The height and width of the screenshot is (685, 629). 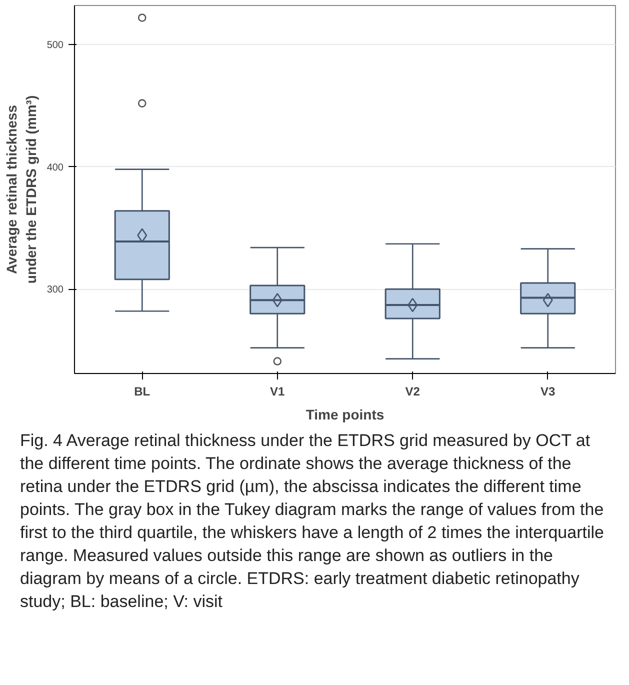 I want to click on y-axis-title: Average retinal thickness under the ETDRS grid (mm³), so click(x=21, y=189).